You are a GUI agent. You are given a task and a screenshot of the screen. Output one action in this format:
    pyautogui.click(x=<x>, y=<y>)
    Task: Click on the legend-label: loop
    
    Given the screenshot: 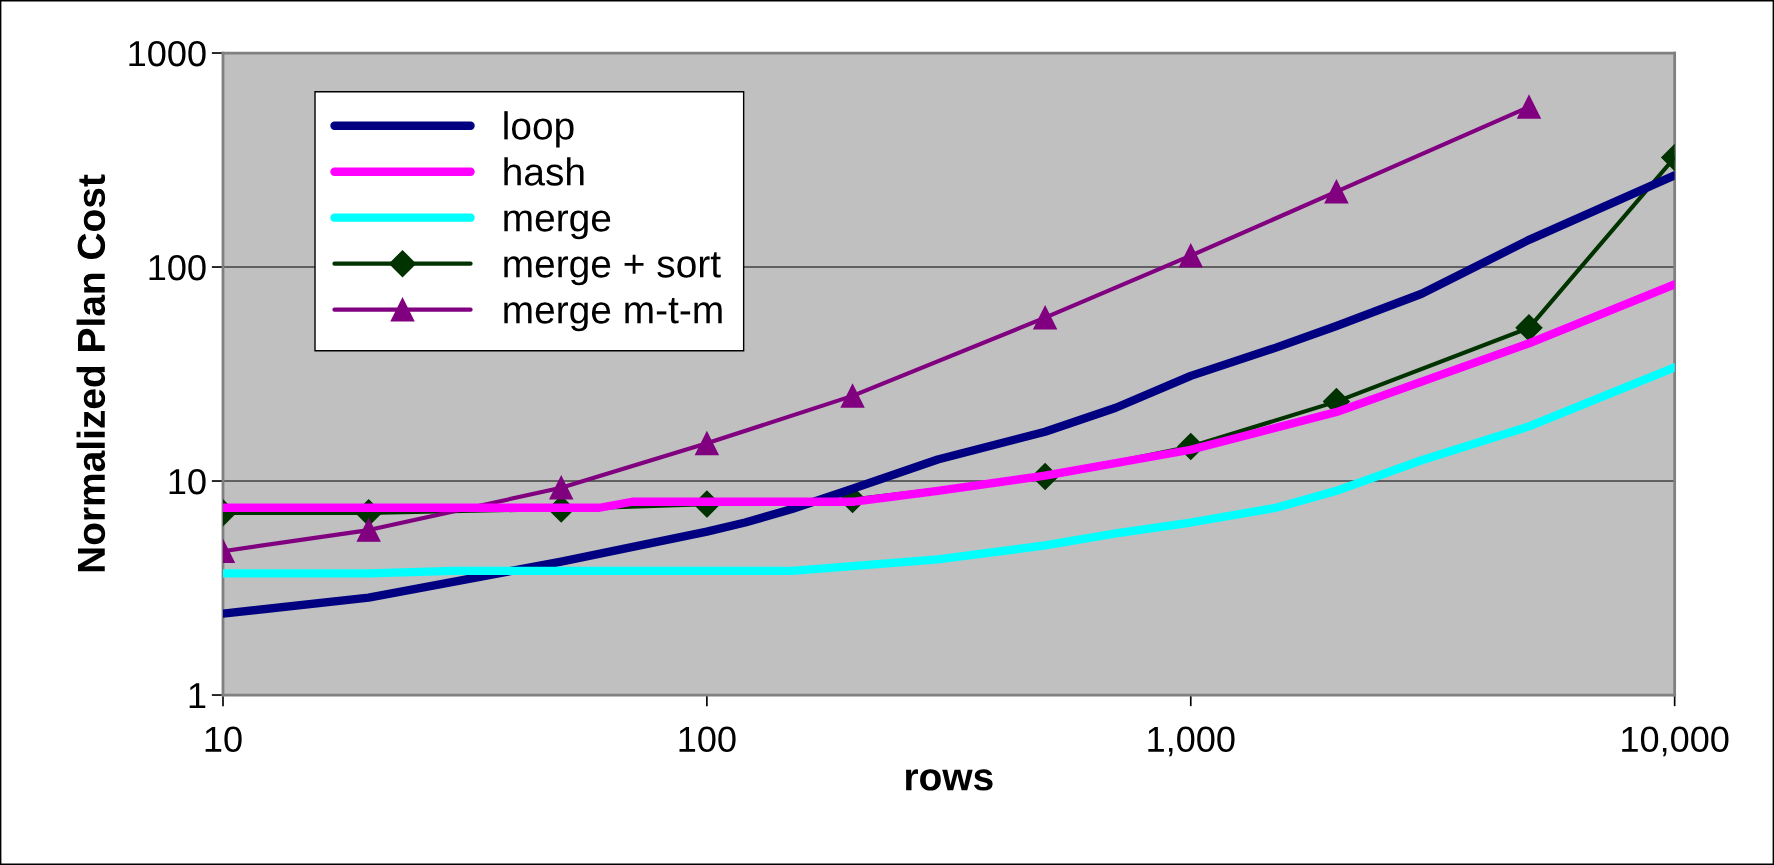 What is the action you would take?
    pyautogui.click(x=539, y=129)
    